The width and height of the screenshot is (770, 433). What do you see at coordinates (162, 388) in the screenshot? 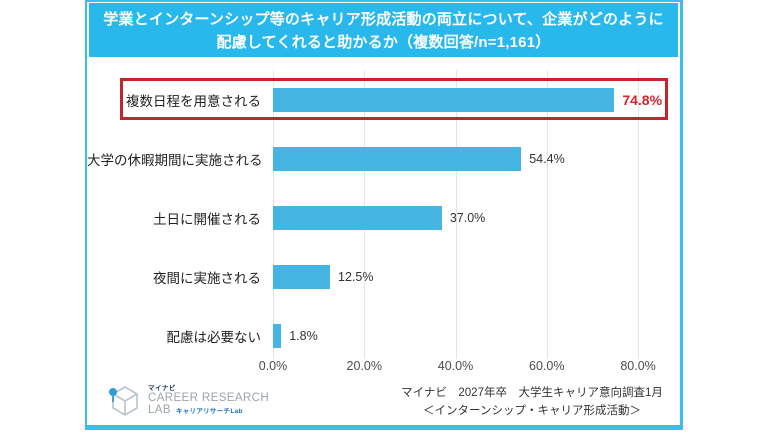
I see `logo-brand-text: マイナビ` at bounding box center [162, 388].